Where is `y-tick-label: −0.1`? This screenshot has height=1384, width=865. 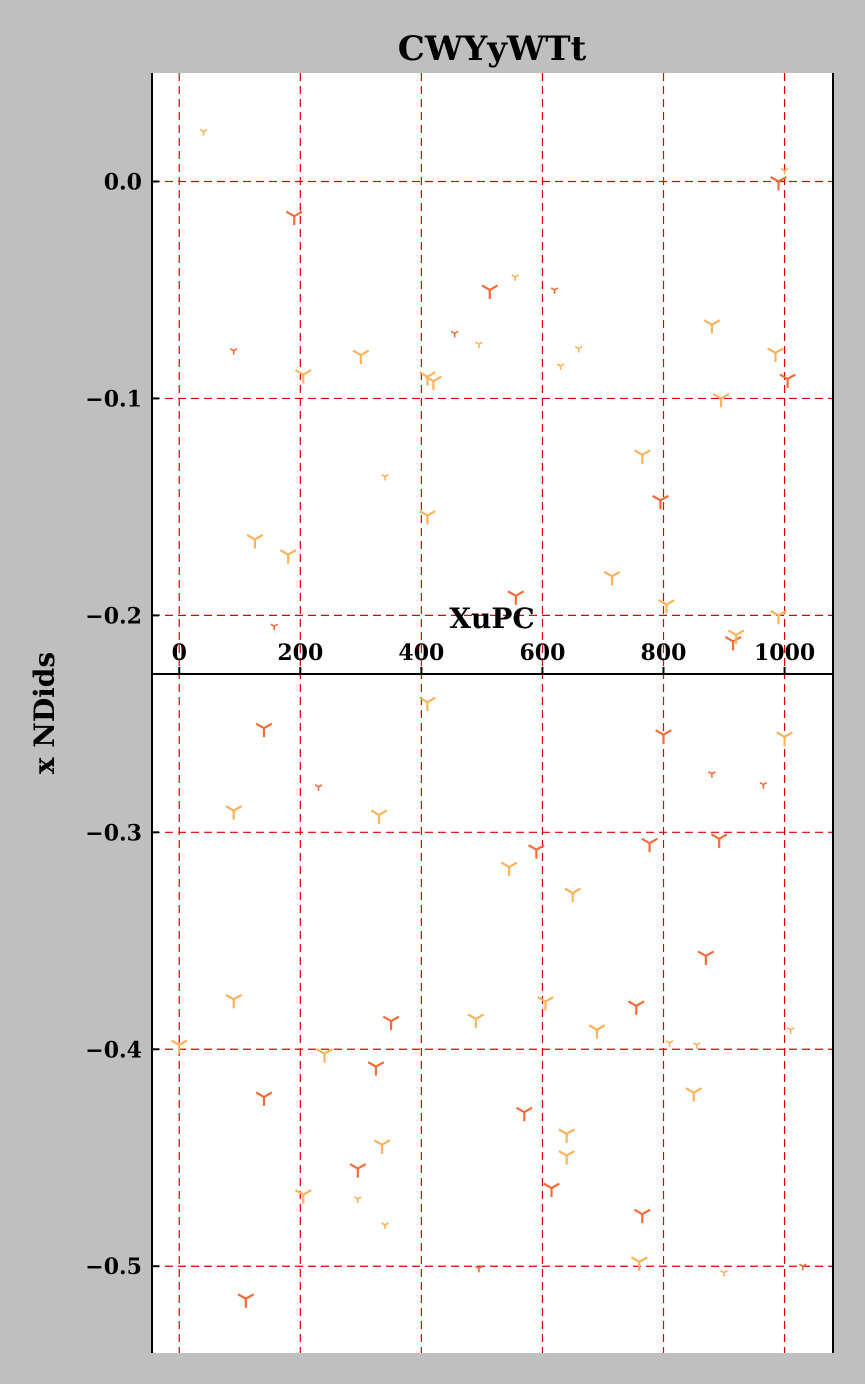 y-tick-label: −0.1 is located at coordinates (113, 399).